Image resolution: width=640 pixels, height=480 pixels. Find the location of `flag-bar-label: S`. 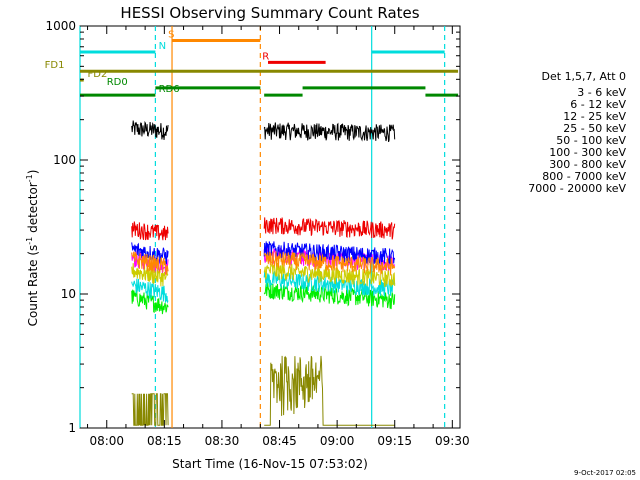

flag-bar-label: S is located at coordinates (171, 34).